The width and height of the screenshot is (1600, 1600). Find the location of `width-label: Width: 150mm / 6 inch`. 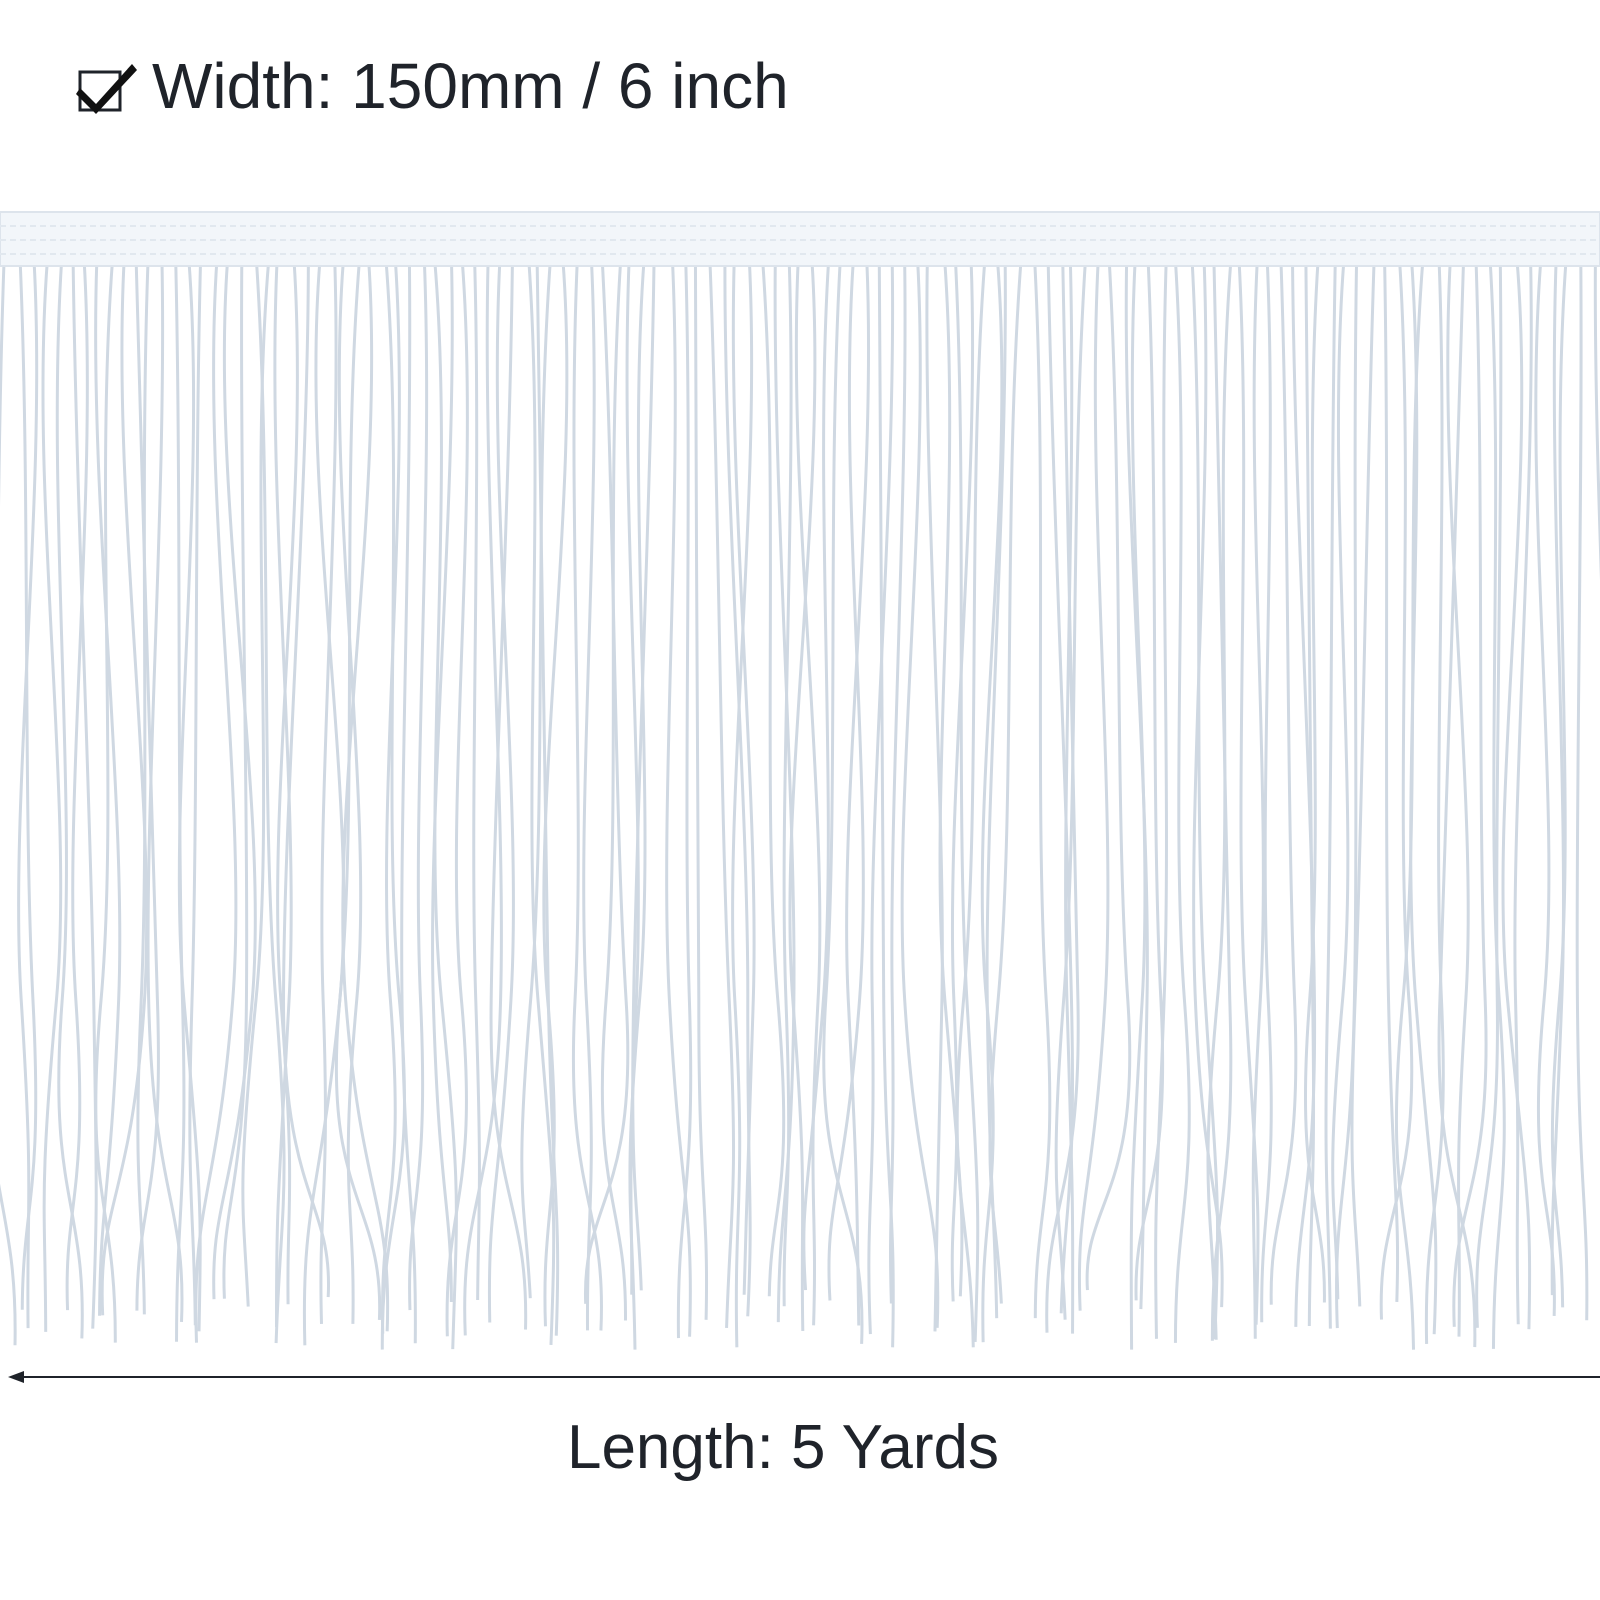

width-label: Width: 150mm / 6 inch is located at coordinates (470, 86).